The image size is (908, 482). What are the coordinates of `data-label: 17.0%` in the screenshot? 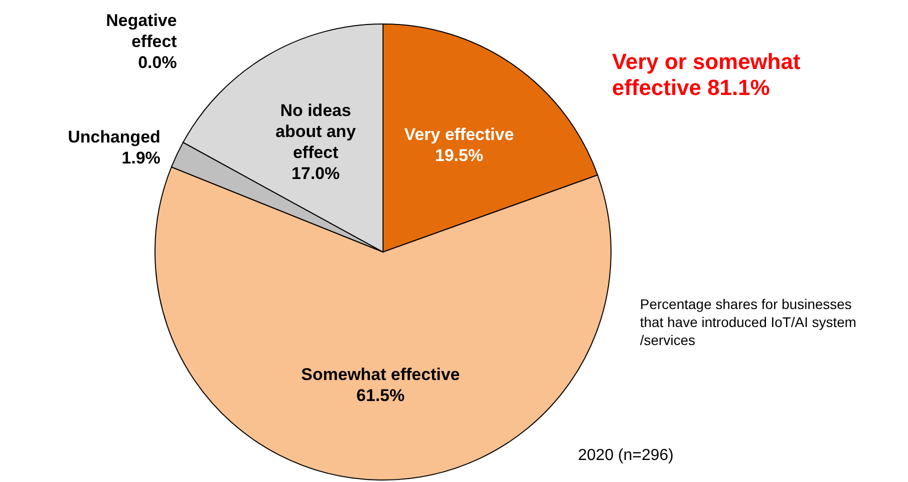 It's located at (316, 174).